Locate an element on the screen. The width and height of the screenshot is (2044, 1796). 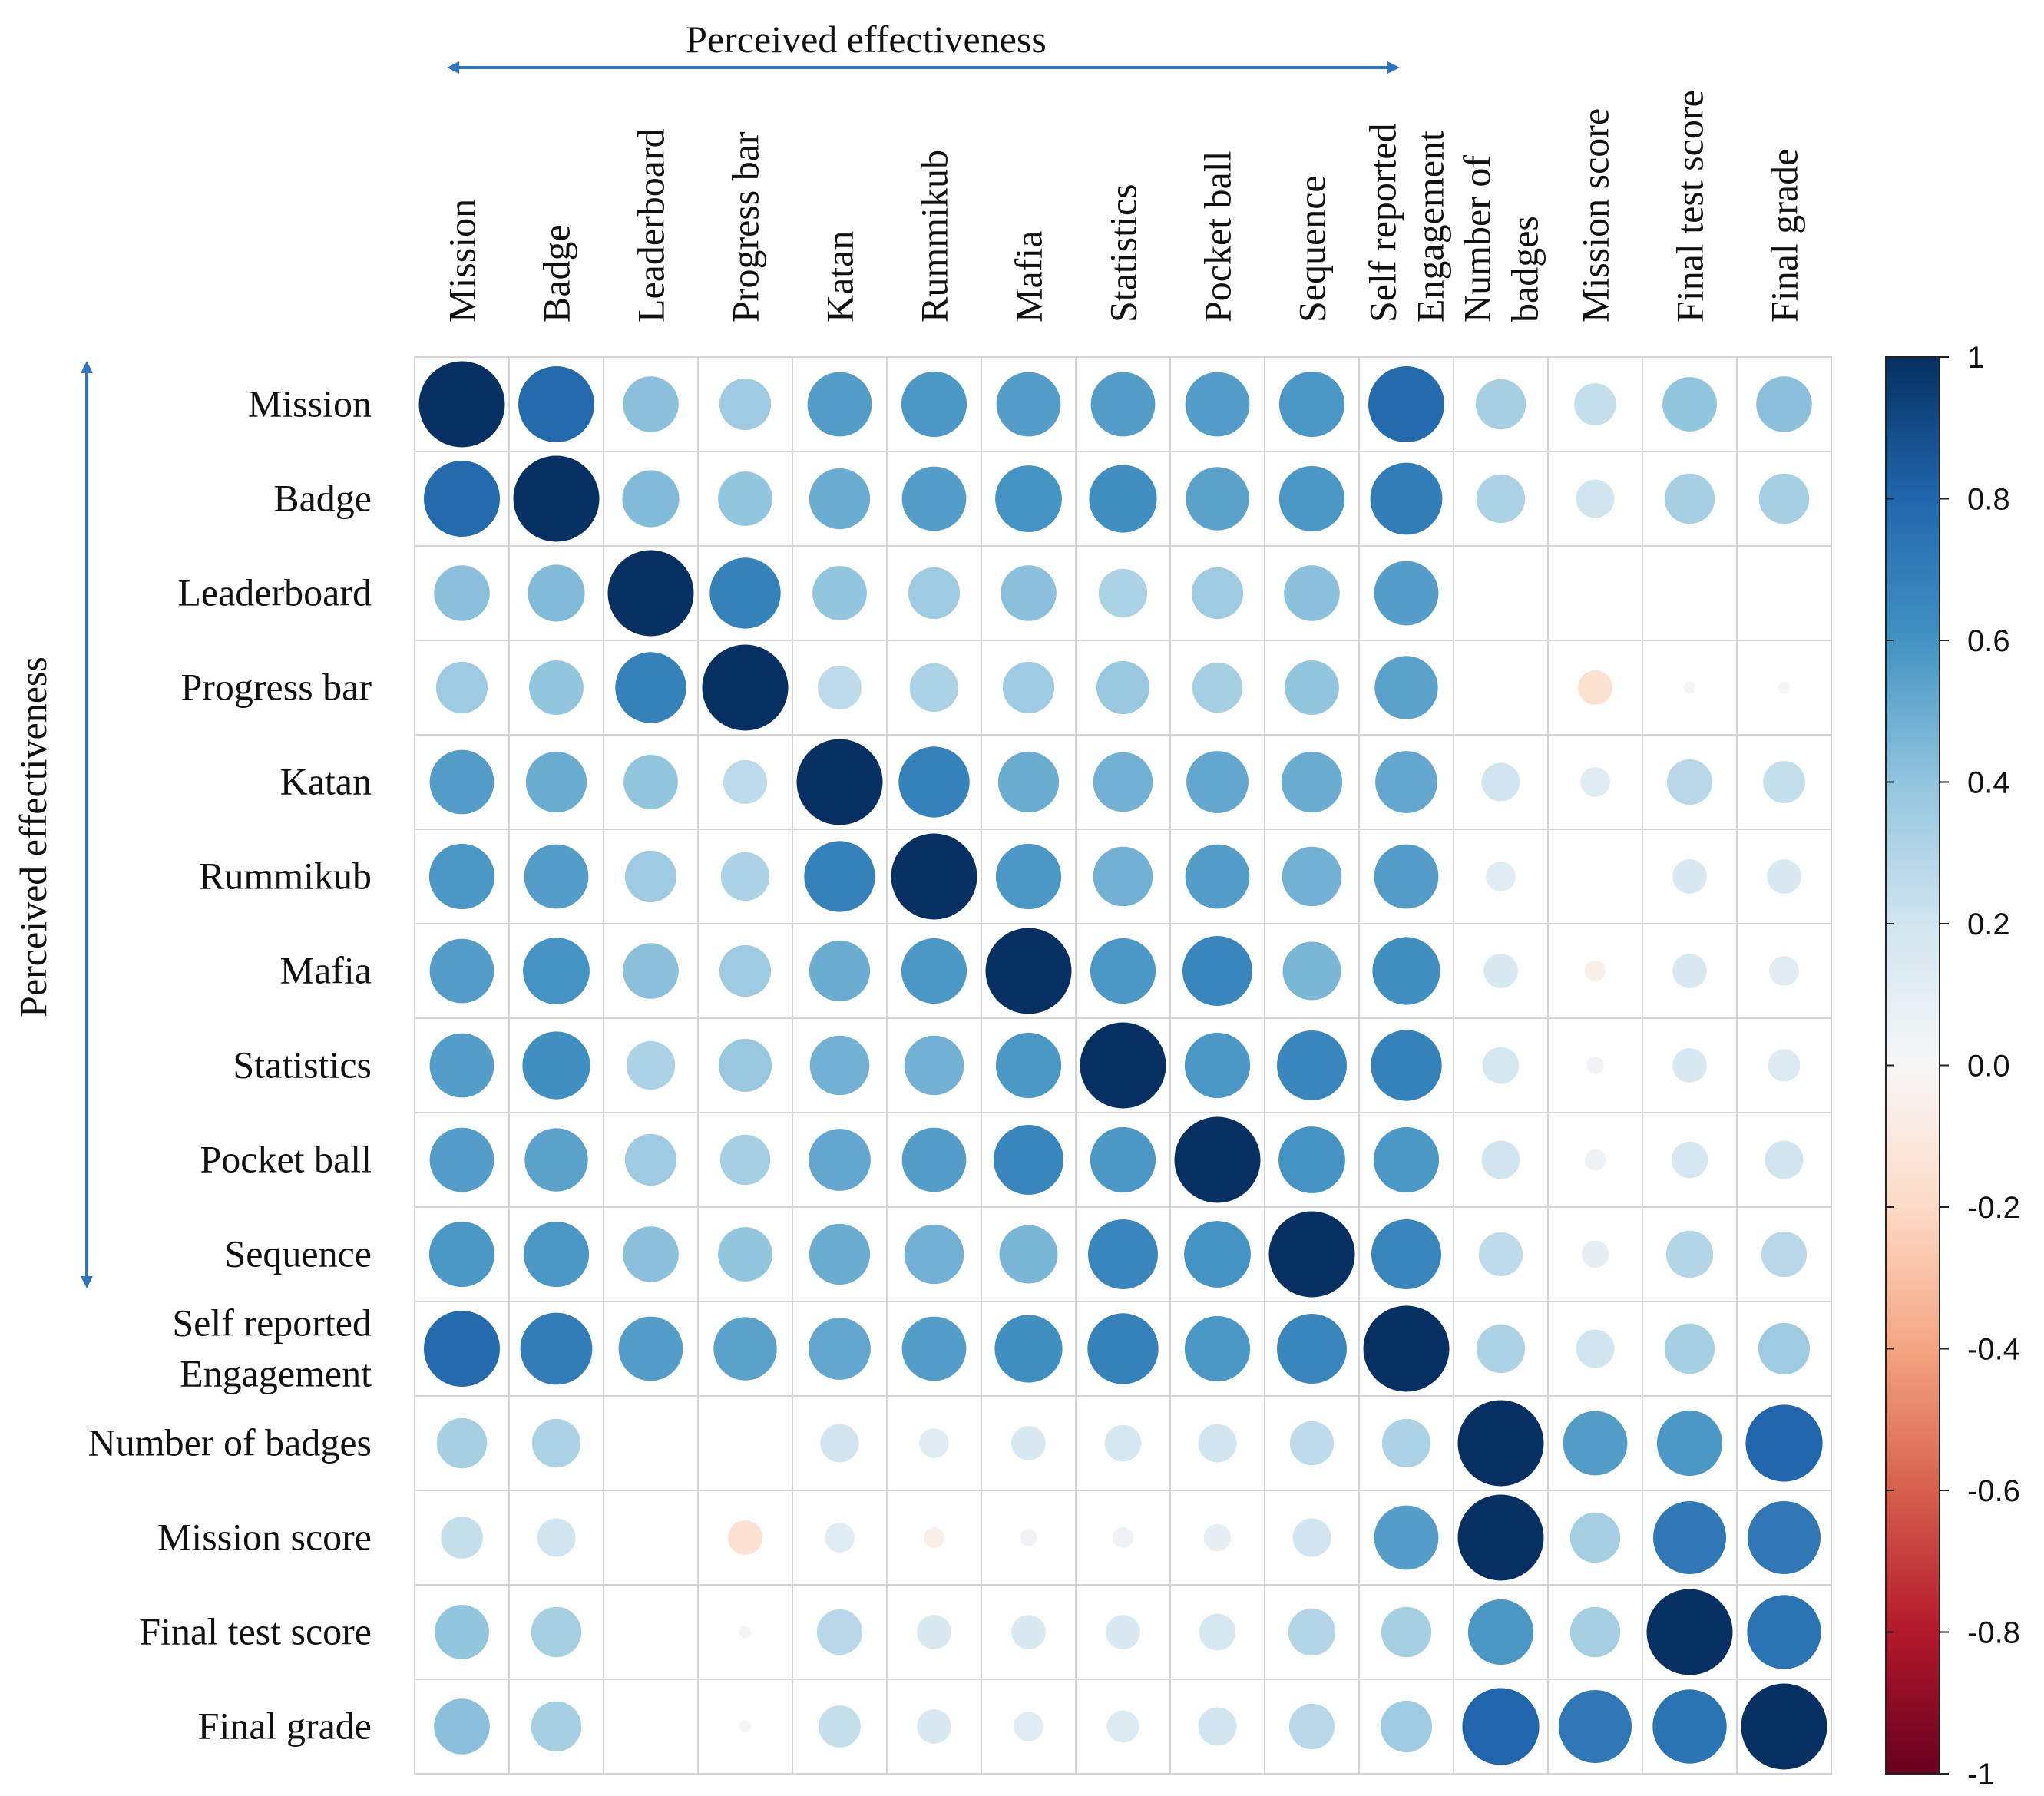
corr-circle-r15-c2 is located at coordinates (556, 1727).